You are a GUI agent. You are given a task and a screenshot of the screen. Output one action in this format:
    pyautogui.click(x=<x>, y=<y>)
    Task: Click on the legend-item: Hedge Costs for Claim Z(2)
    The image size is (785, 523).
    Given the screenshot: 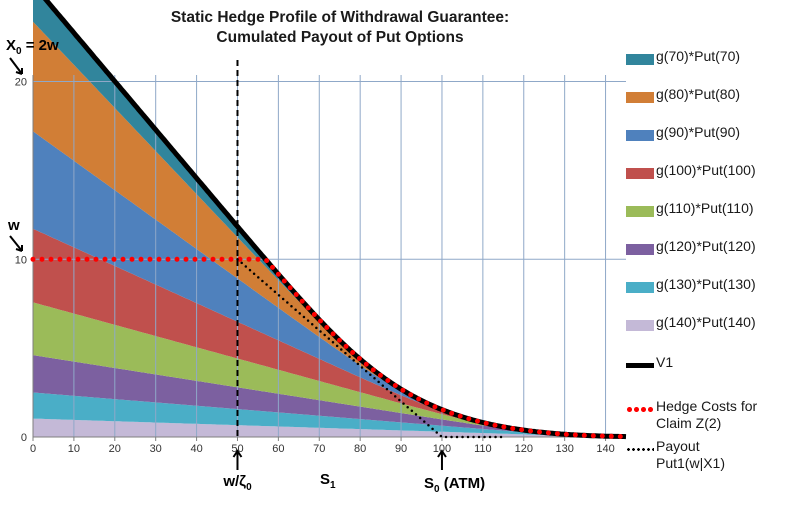 What is the action you would take?
    pyautogui.click(x=691, y=414)
    